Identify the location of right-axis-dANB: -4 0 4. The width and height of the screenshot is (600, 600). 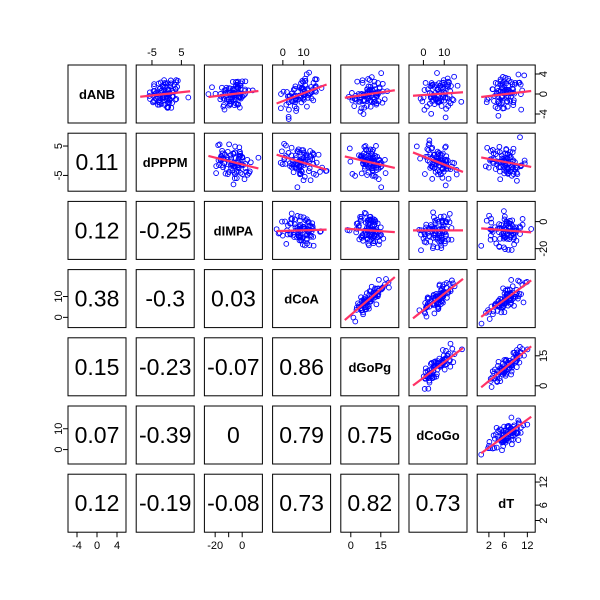
(542, 95).